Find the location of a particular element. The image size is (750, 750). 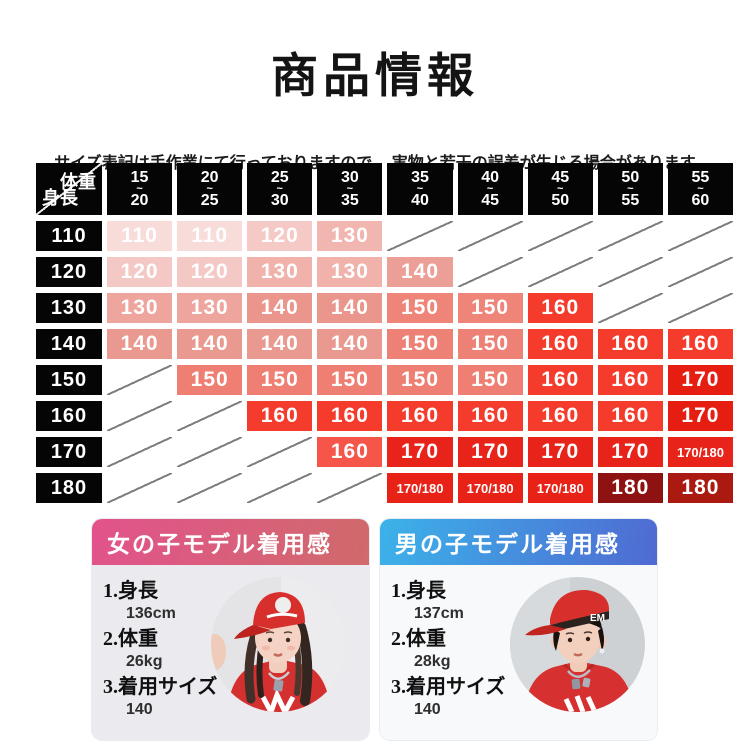

height-row-header: 130 is located at coordinates (69, 308).